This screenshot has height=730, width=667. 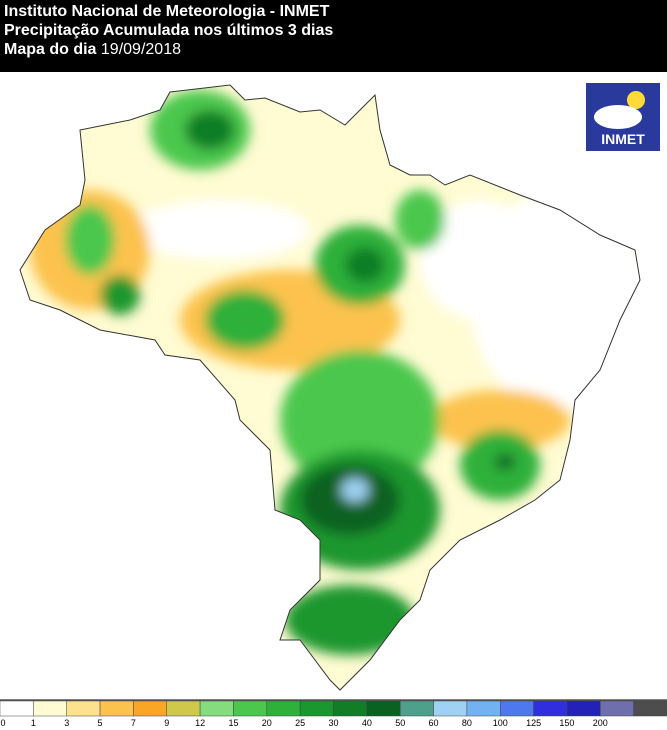 I want to click on legend-label: 3, so click(x=66, y=723).